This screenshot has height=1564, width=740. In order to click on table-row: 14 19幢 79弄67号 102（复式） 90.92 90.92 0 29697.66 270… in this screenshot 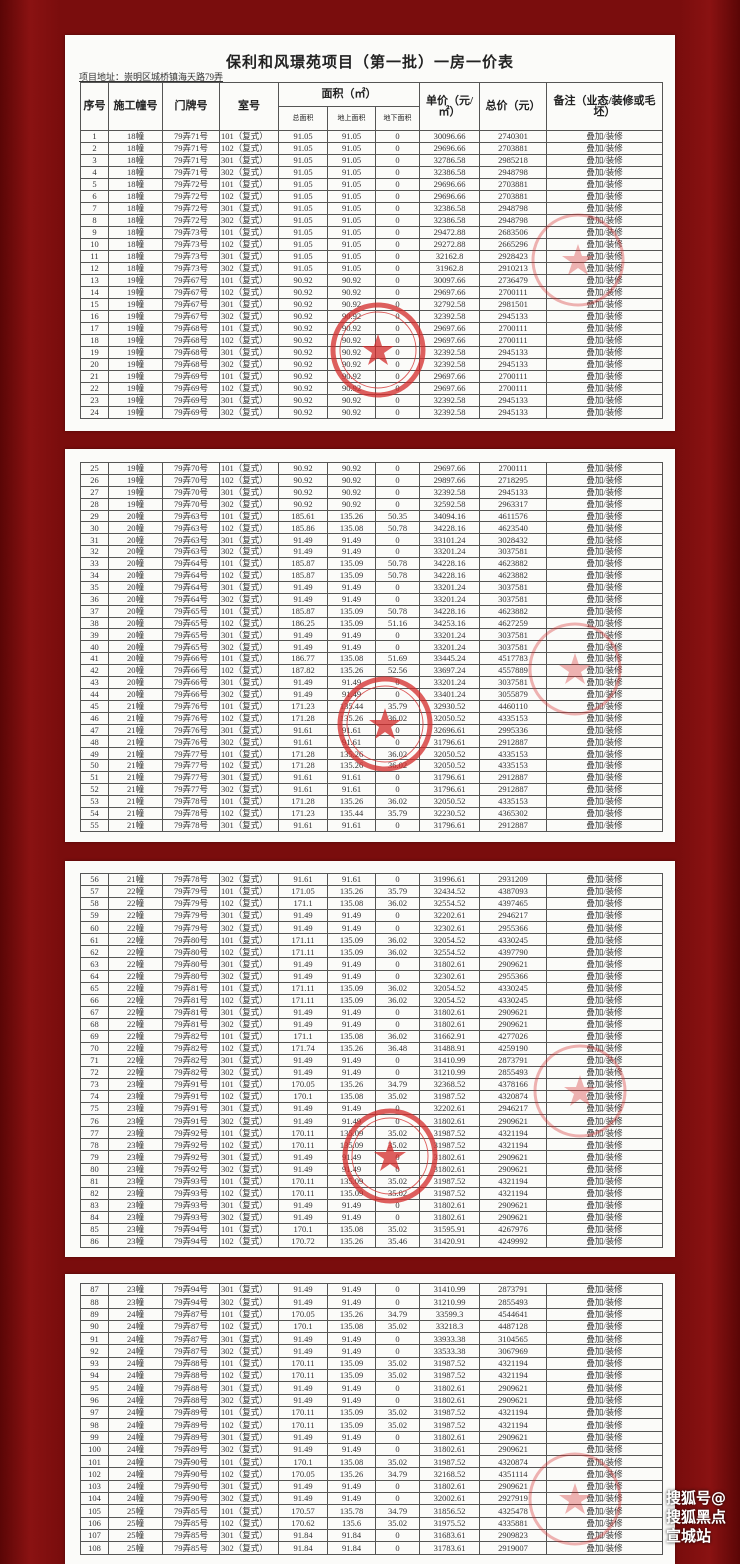, I will do `click(372, 292)`.